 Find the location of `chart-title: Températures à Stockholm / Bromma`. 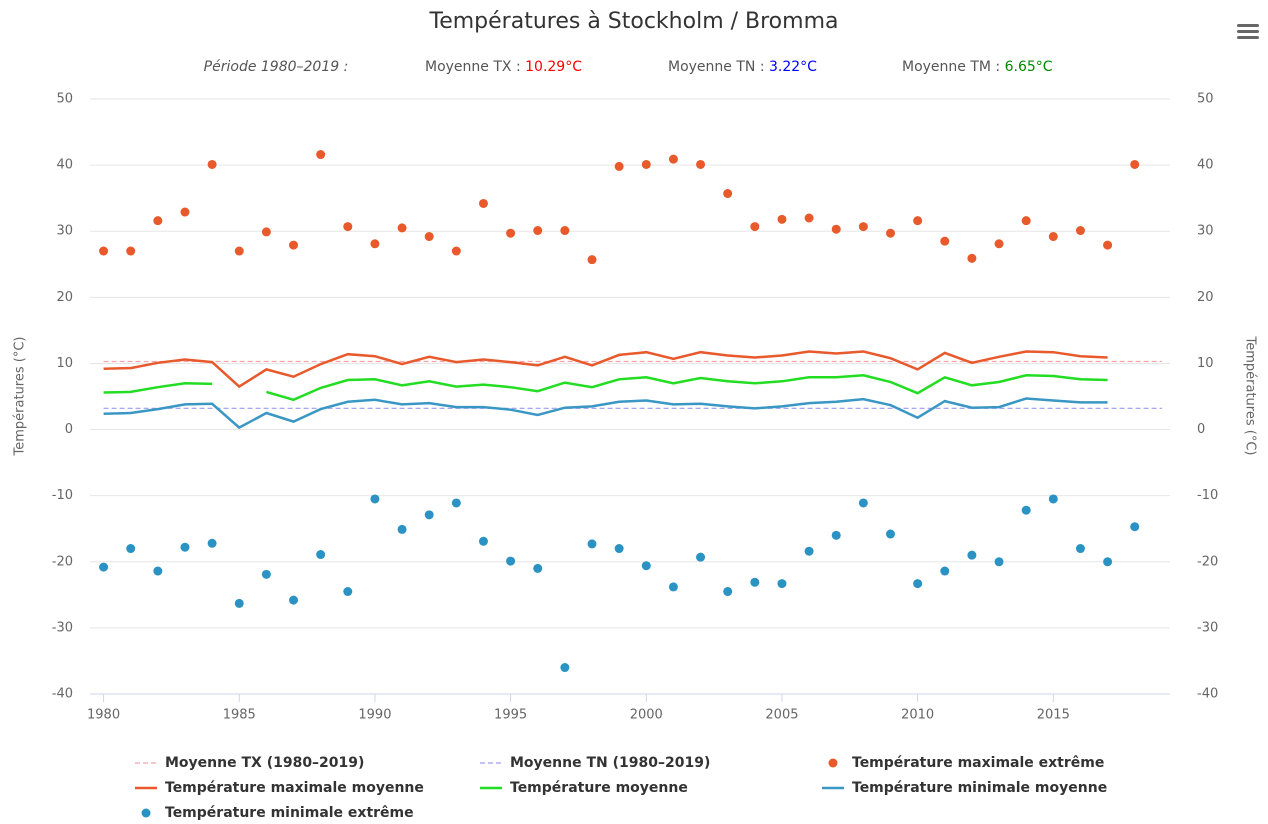

chart-title: Températures à Stockholm / Bromma is located at coordinates (634, 21).